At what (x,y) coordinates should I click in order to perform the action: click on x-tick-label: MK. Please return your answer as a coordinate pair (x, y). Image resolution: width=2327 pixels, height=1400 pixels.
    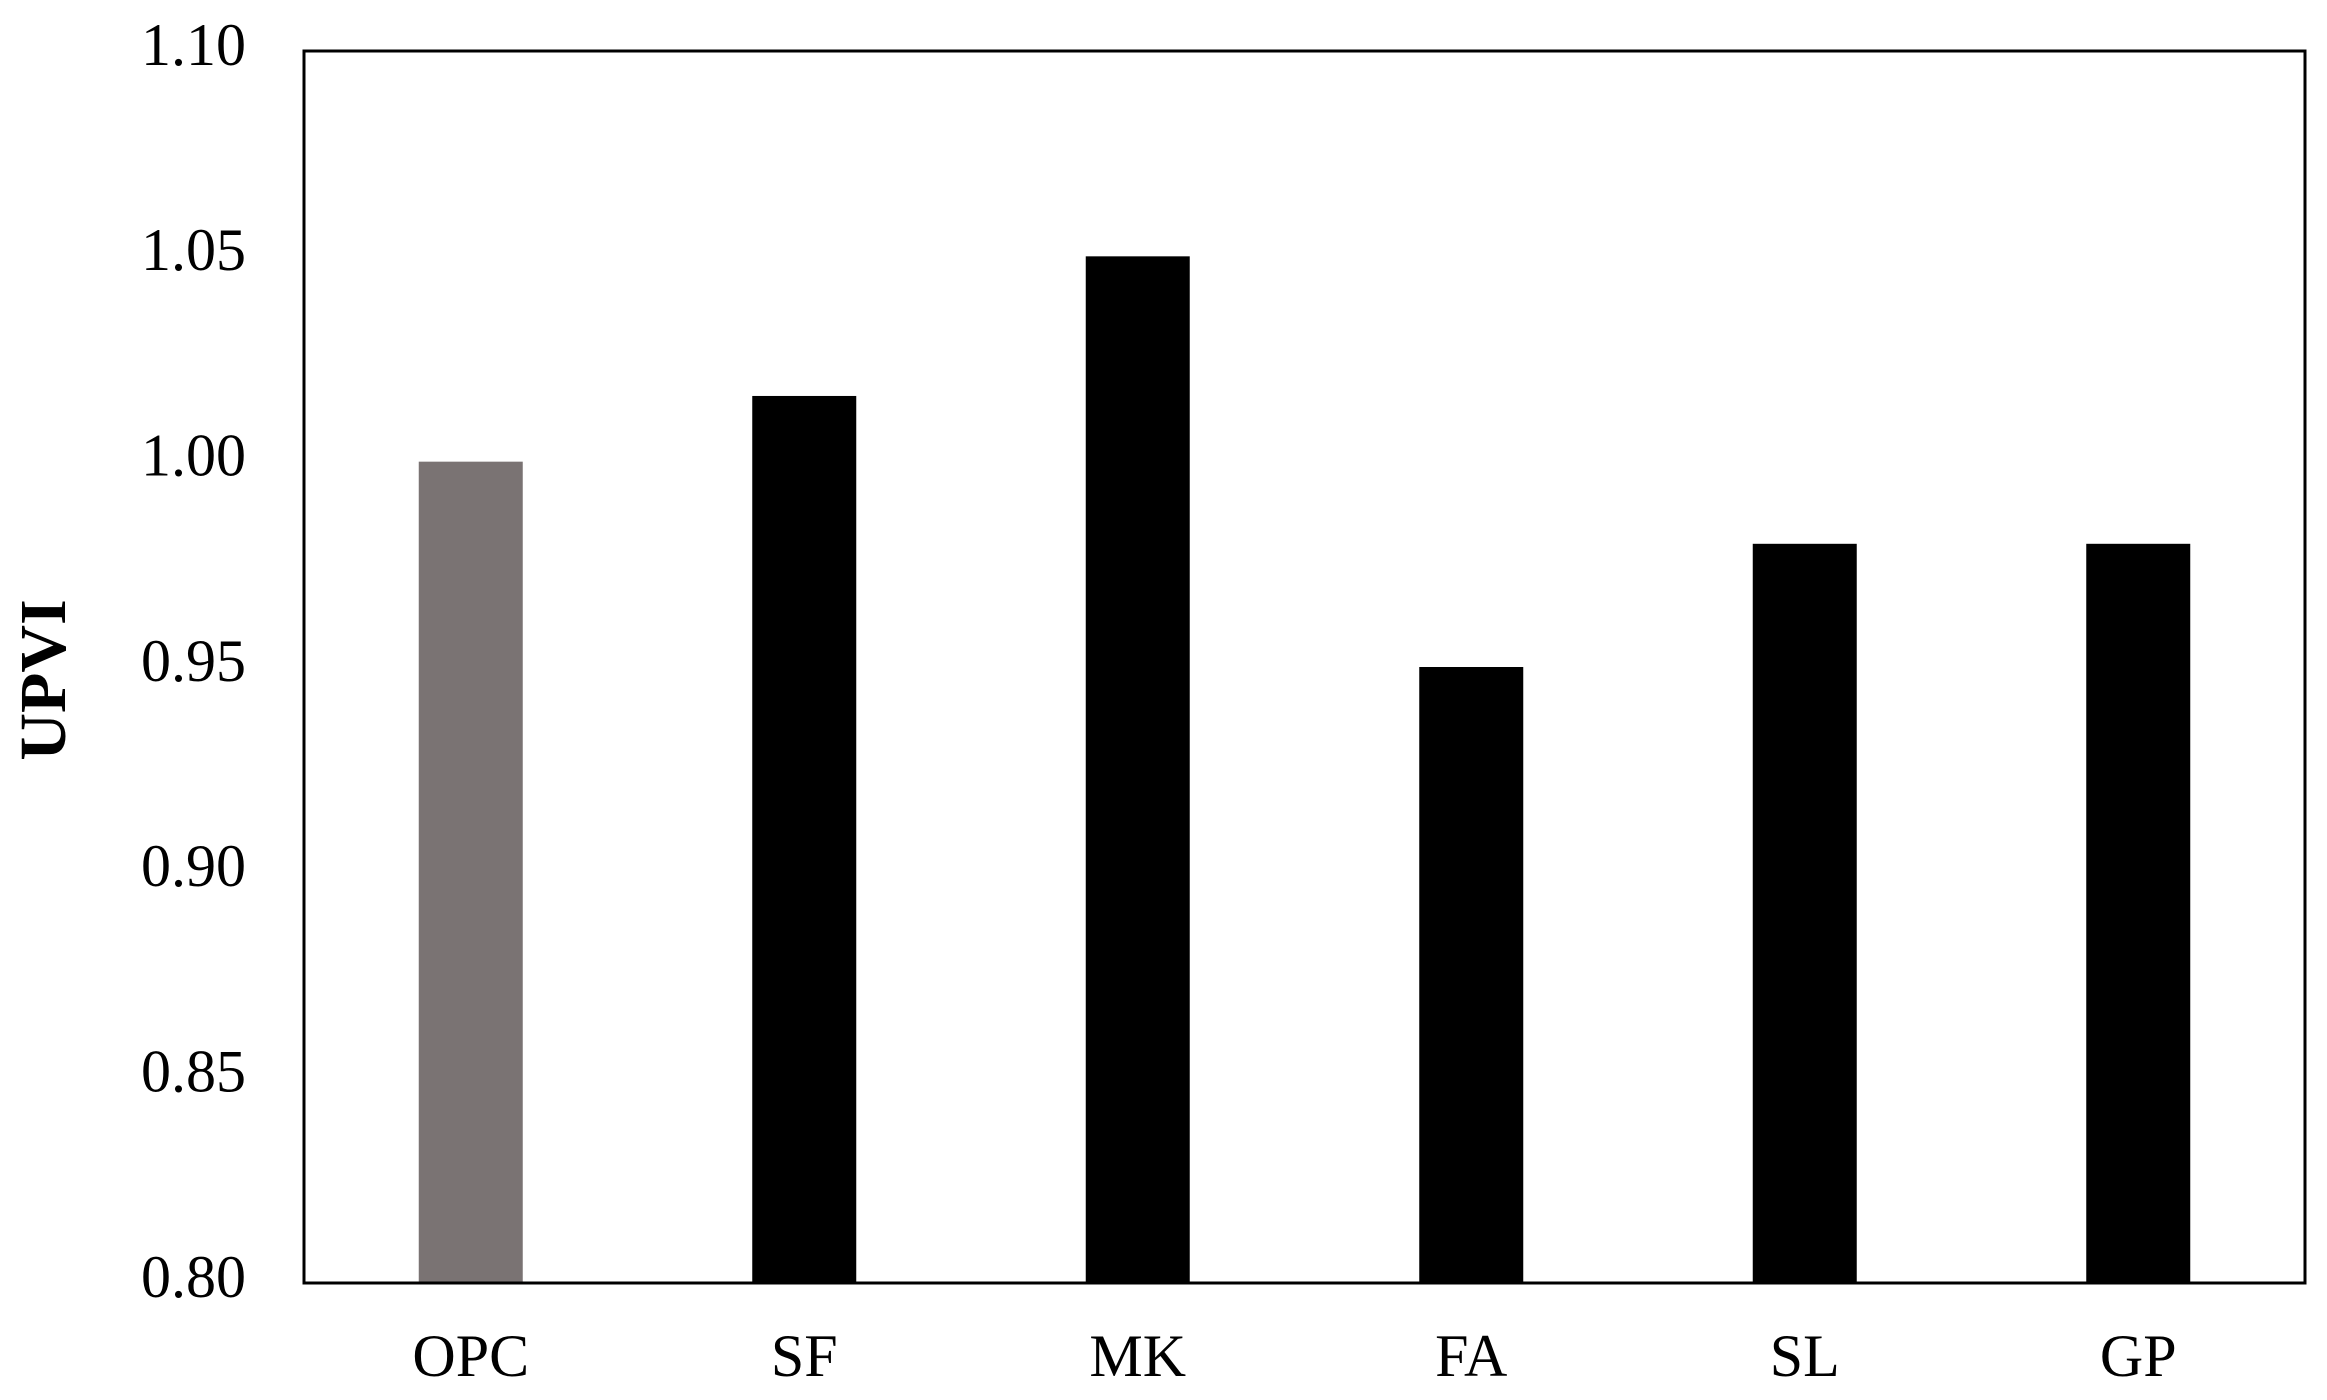
    Looking at the image, I should click on (1137, 1356).